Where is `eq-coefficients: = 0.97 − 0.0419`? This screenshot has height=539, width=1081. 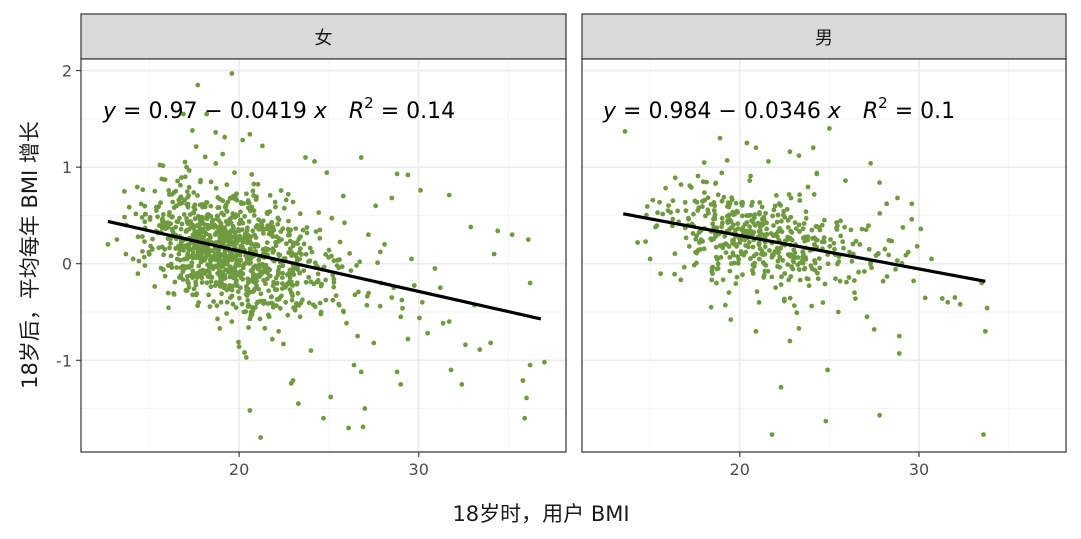
eq-coefficients: = 0.97 − 0.0419 is located at coordinates (215, 111).